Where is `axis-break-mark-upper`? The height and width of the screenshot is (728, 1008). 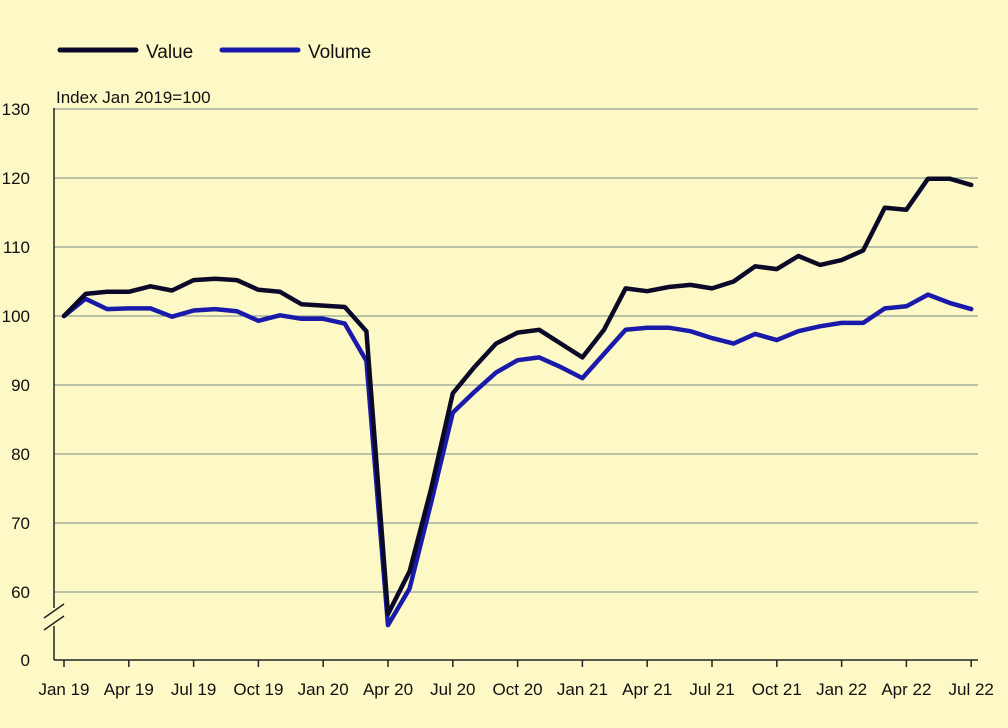 axis-break-mark-upper is located at coordinates (54, 611).